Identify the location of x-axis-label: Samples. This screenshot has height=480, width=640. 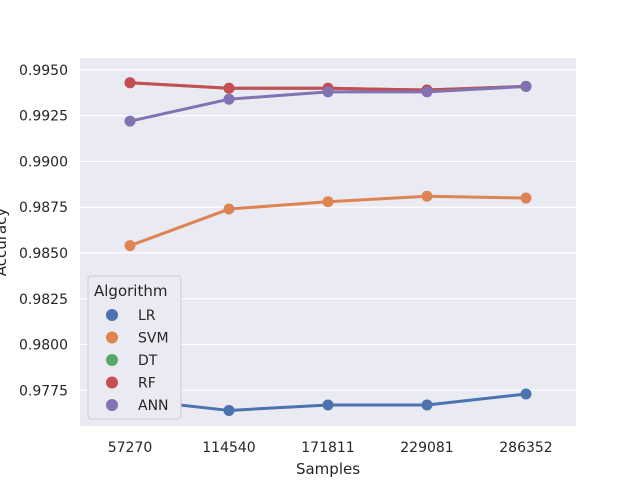
(328, 469).